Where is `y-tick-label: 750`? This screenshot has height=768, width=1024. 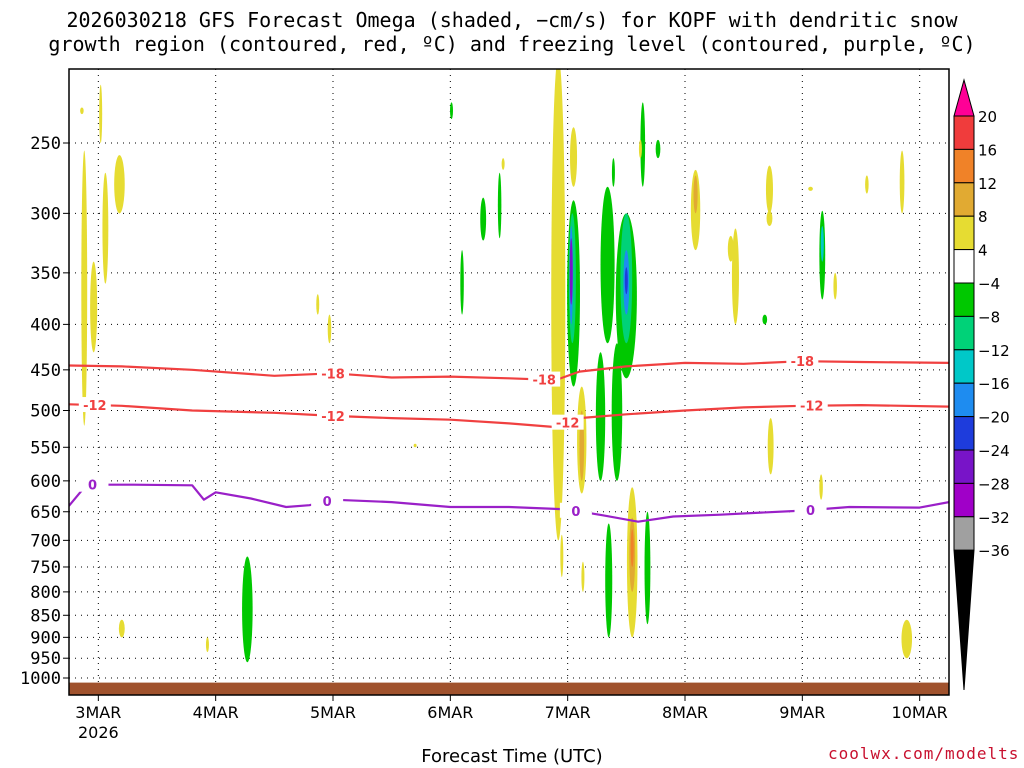 y-tick-label: 750 is located at coordinates (45, 568).